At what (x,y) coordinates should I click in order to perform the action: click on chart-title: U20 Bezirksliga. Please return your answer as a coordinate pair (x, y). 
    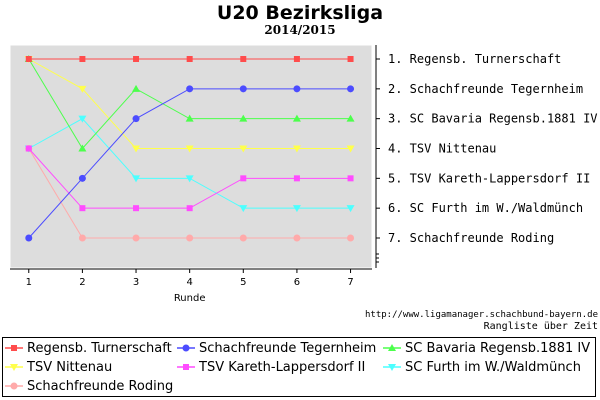
    Looking at the image, I should click on (300, 13).